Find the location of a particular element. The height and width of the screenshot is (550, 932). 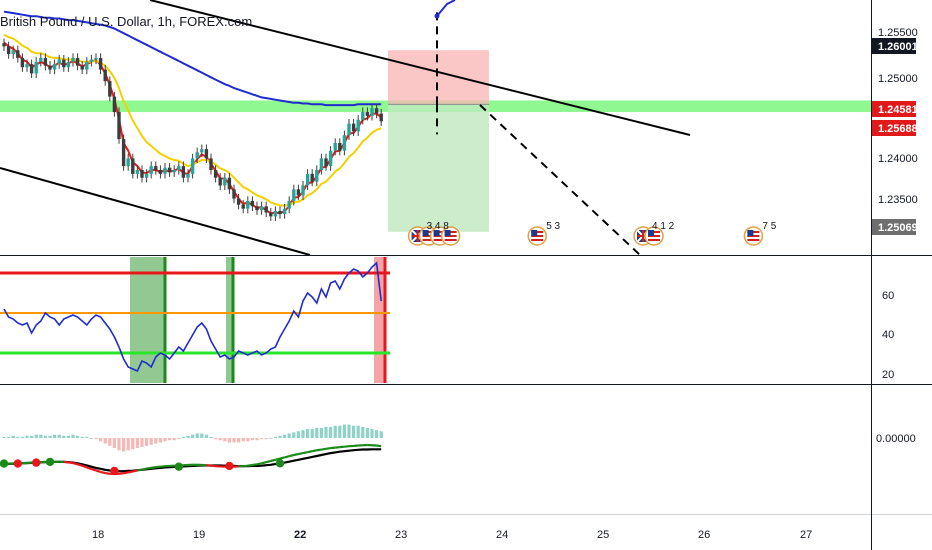

time-tick: 23 is located at coordinates (401, 535).